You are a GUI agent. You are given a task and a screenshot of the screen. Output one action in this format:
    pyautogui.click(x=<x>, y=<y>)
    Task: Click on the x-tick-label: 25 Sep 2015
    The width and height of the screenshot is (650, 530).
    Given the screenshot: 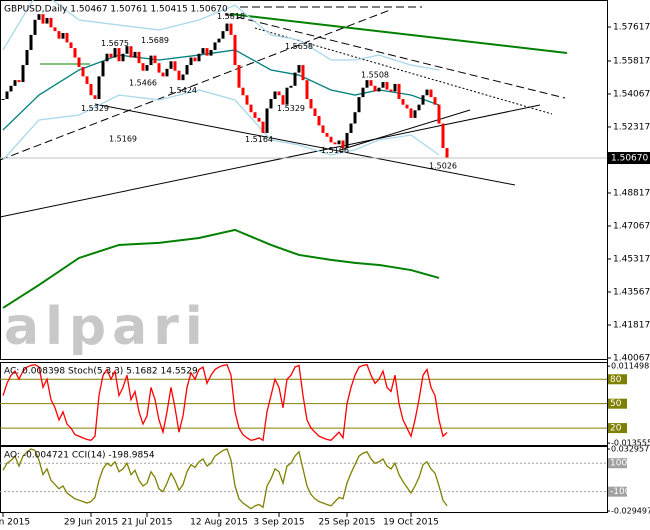 What is the action you would take?
    pyautogui.click(x=346, y=523)
    